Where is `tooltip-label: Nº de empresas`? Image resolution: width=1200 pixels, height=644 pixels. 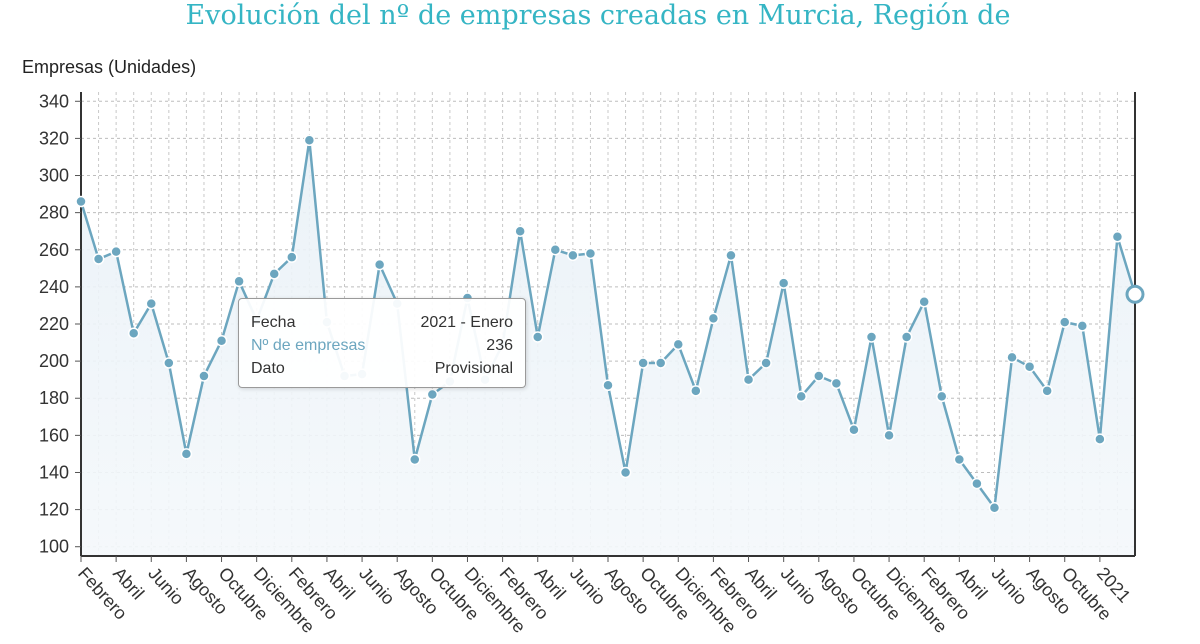
tooltip-label: Nº de empresas is located at coordinates (308, 345).